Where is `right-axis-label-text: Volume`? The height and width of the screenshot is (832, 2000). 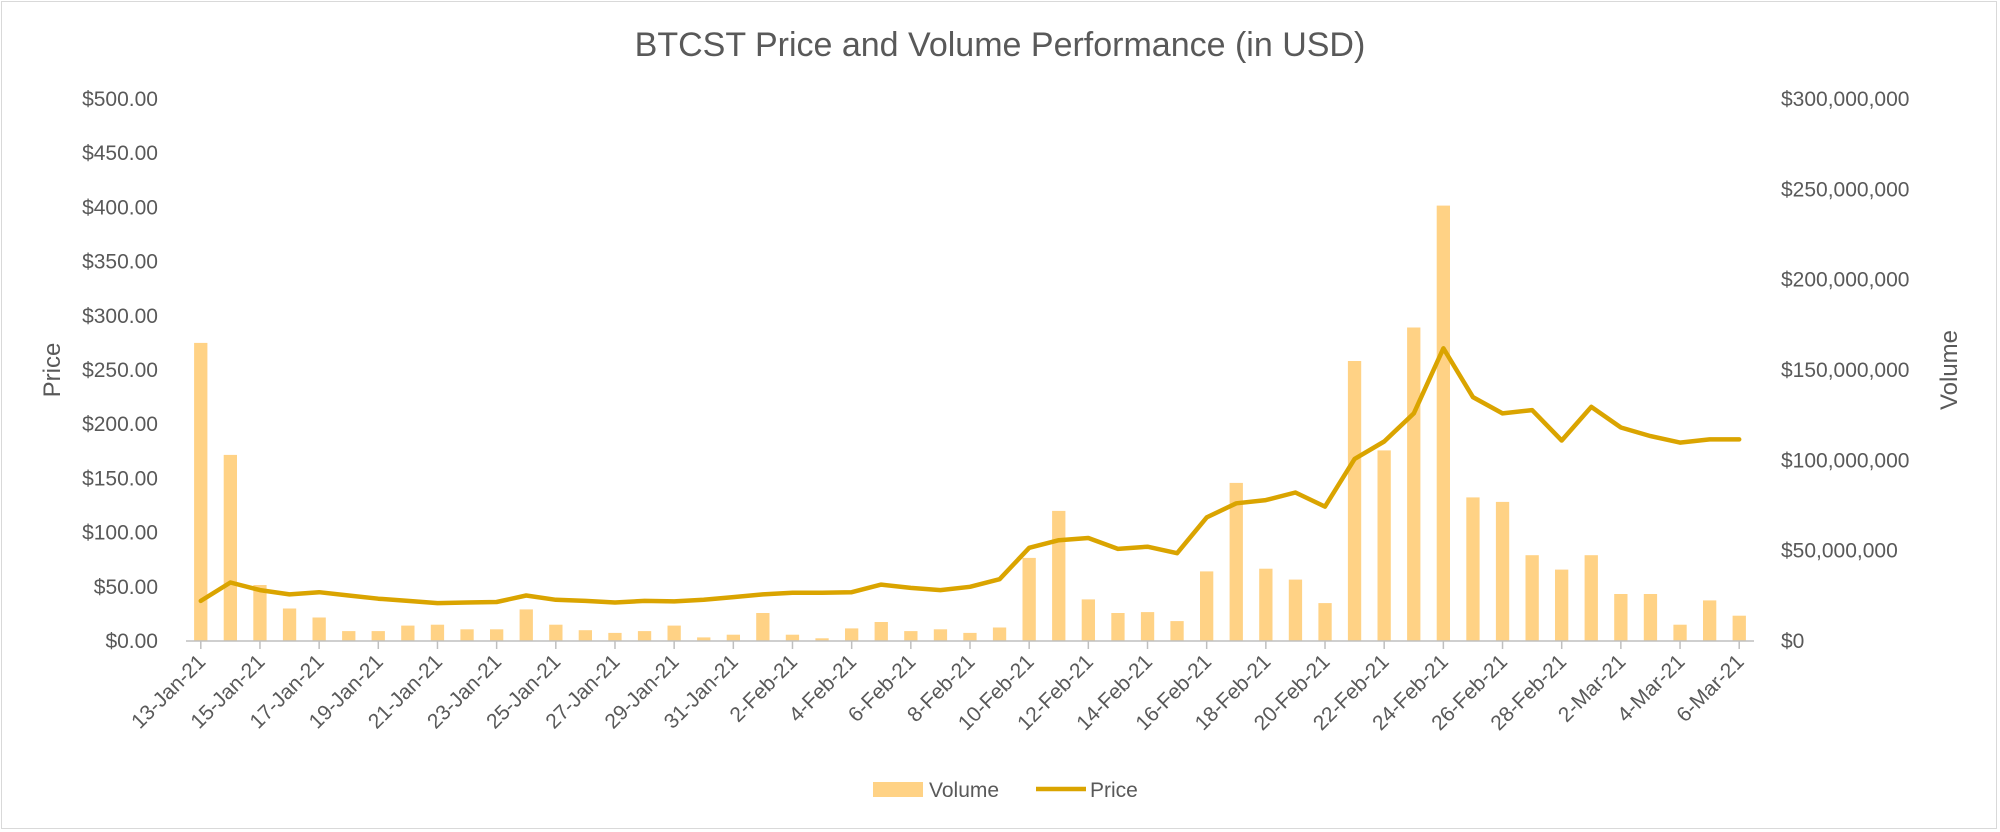
right-axis-label-text: Volume is located at coordinates (1949, 370).